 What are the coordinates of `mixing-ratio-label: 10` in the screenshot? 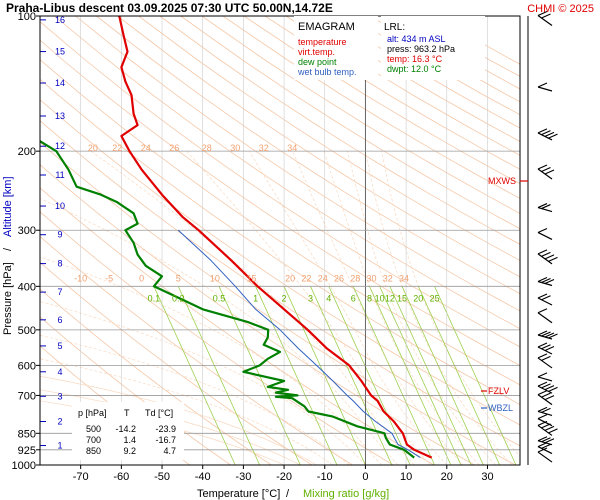 It's located at (380, 298).